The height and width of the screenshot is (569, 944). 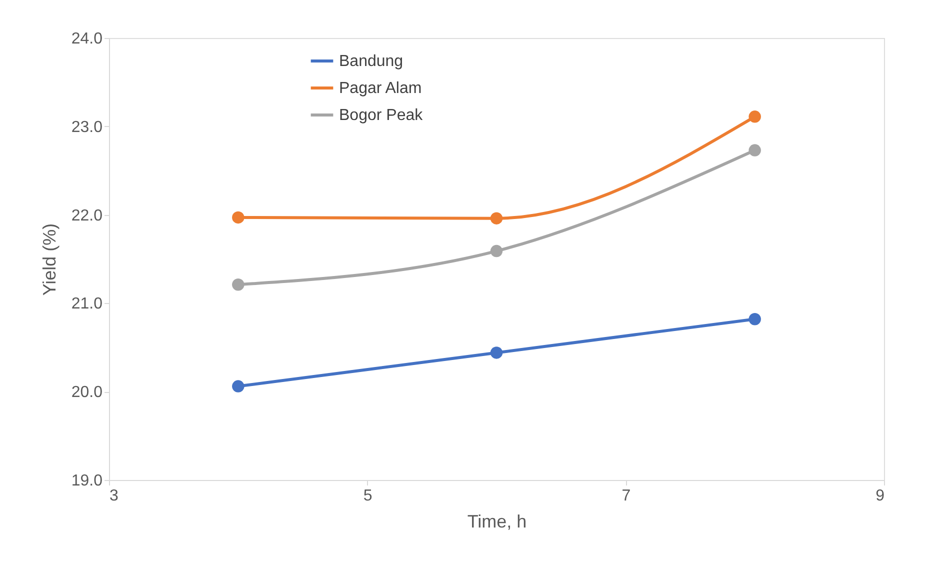 I want to click on x-axis-title: Time, h, so click(x=497, y=522).